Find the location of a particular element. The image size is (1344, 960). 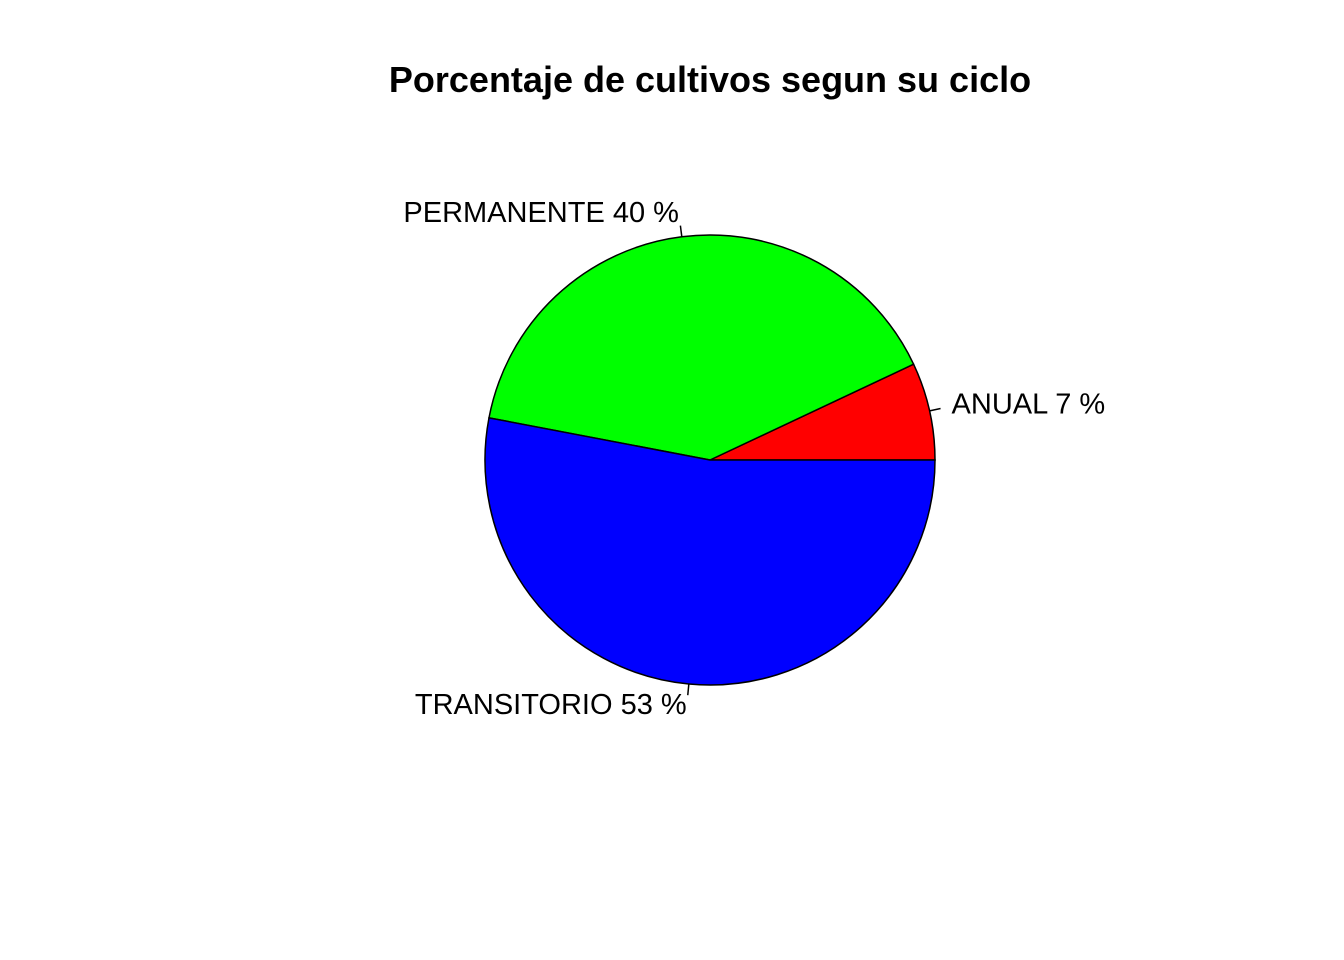

pie-leader-permanente is located at coordinates (681, 231).